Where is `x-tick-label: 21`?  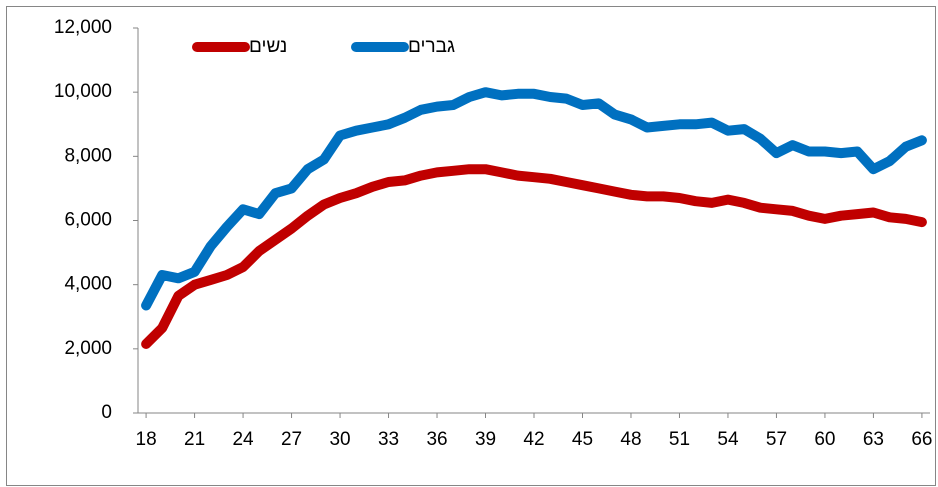 x-tick-label: 21 is located at coordinates (194, 439).